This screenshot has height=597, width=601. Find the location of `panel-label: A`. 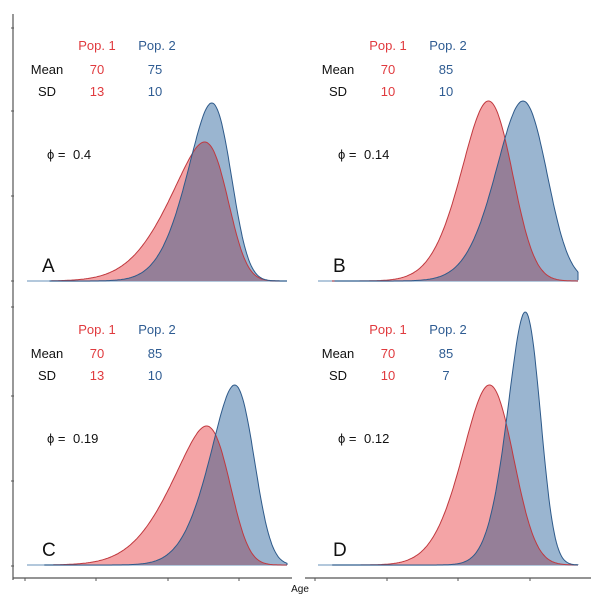

panel-label: A is located at coordinates (48, 266).